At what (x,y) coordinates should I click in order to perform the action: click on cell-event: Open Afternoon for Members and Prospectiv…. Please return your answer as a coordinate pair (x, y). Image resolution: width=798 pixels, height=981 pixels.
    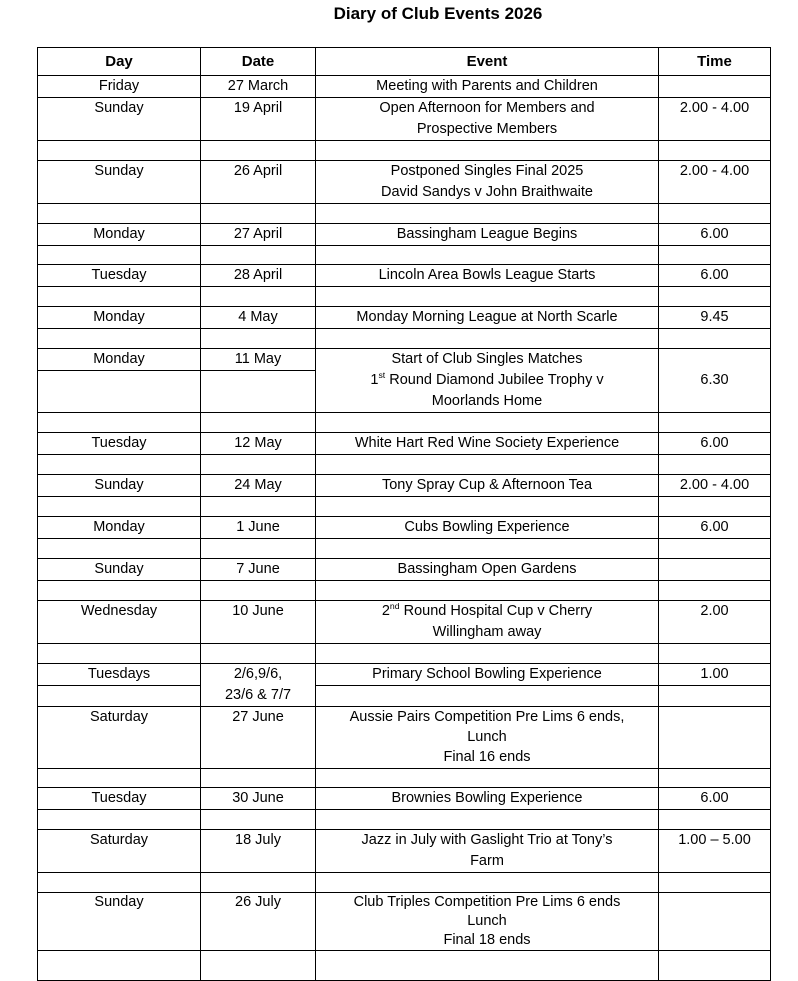
    Looking at the image, I should click on (487, 119).